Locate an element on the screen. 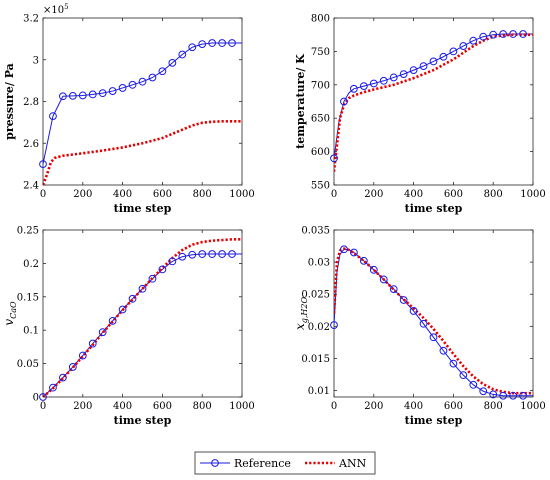  y-tick-label: 0.03 is located at coordinates (319, 263).